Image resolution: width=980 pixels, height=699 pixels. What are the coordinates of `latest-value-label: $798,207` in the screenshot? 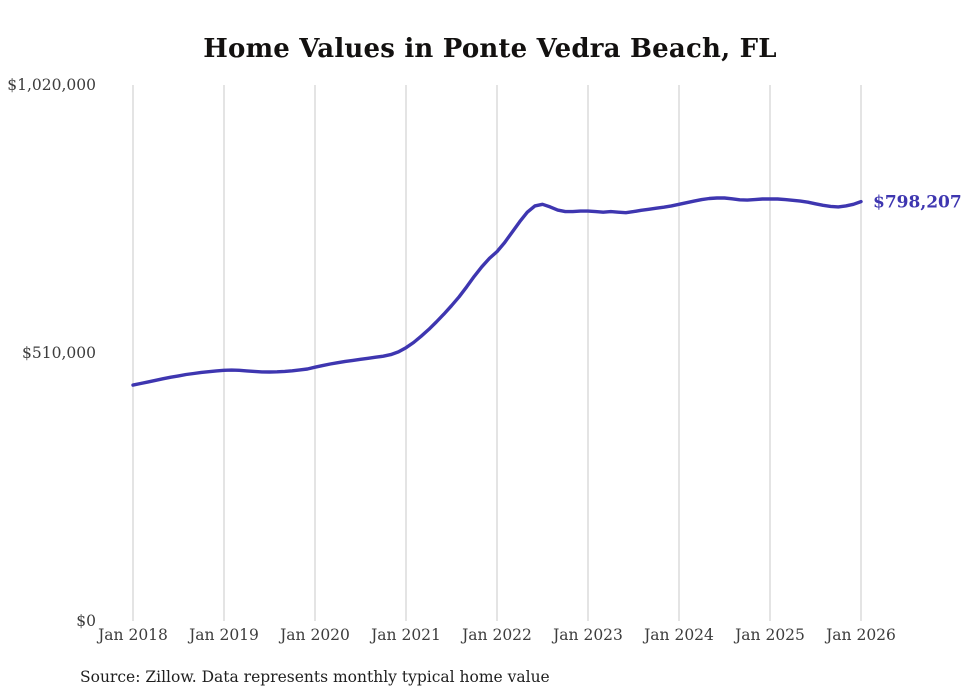 It's located at (917, 203).